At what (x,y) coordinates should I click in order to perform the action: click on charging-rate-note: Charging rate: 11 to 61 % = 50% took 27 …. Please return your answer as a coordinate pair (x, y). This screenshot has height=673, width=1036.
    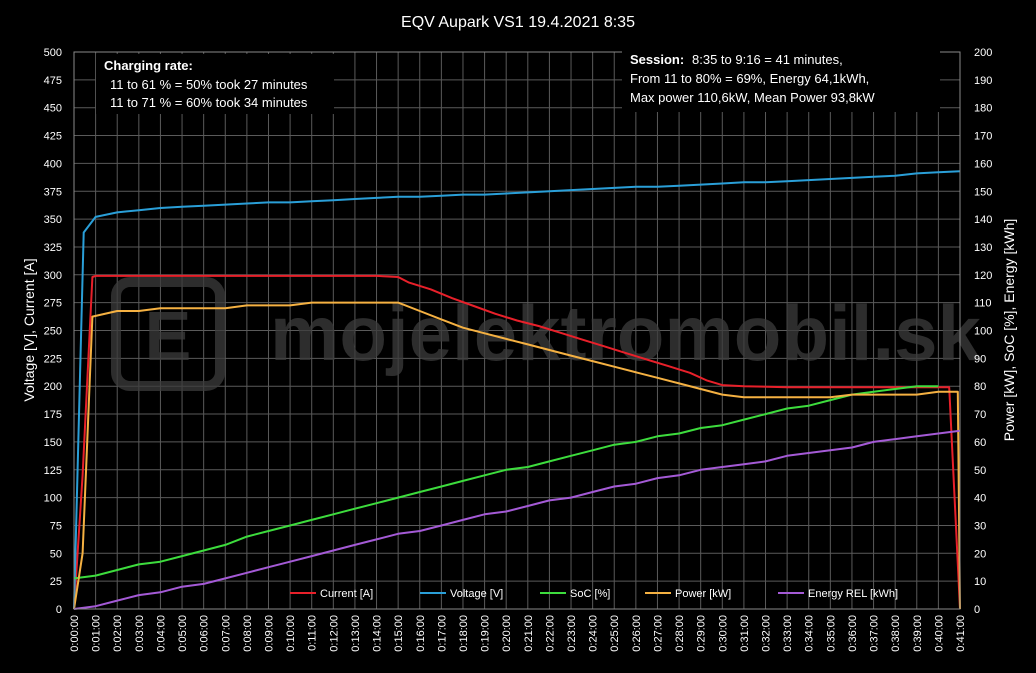
    Looking at the image, I should click on (215, 84).